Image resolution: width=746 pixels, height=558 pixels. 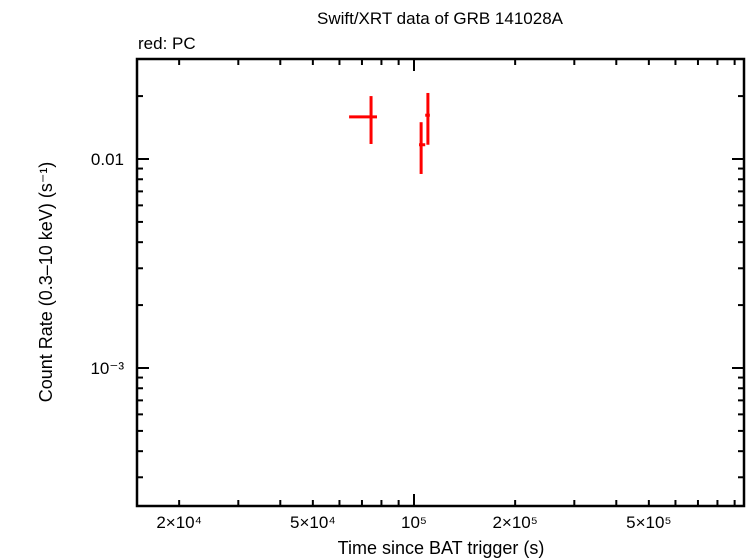 I want to click on x-tick-label: 2×10⁴, so click(x=179, y=522).